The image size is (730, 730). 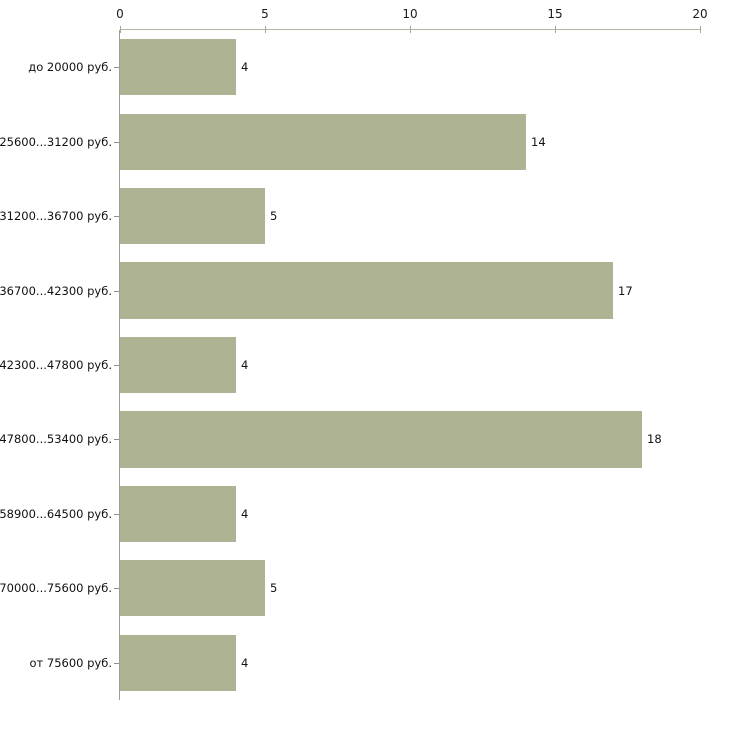 What do you see at coordinates (70, 662) in the screenshot?
I see `category-label: от 75600 руб.` at bounding box center [70, 662].